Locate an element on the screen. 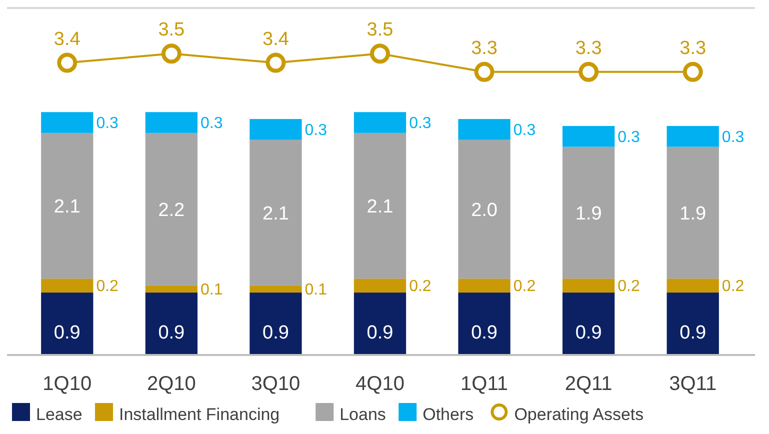 The image size is (769, 434). legend-label: Loans is located at coordinates (363, 414).